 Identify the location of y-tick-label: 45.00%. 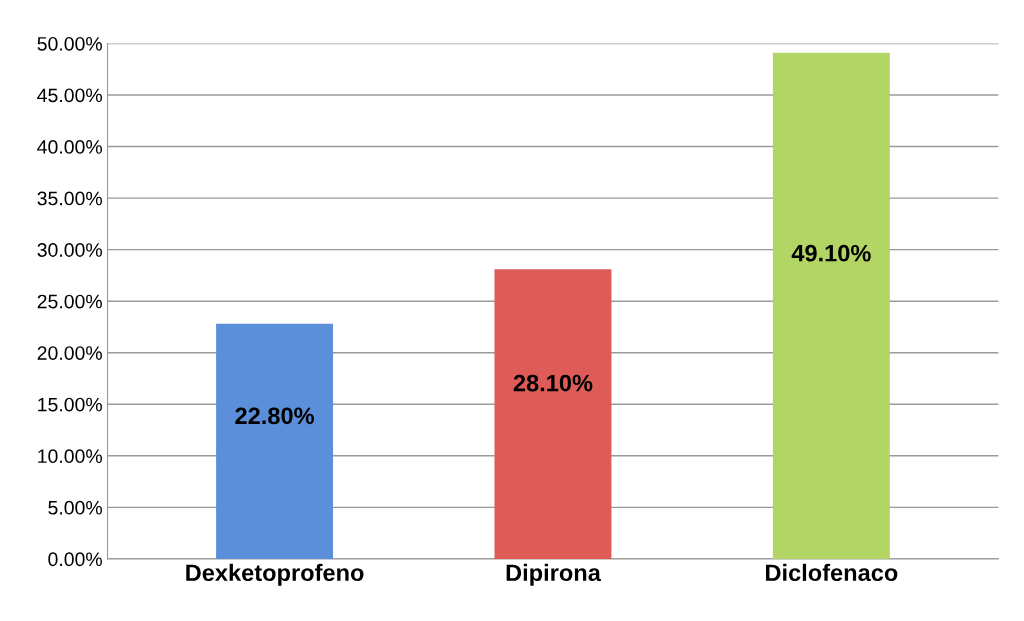
(69, 95).